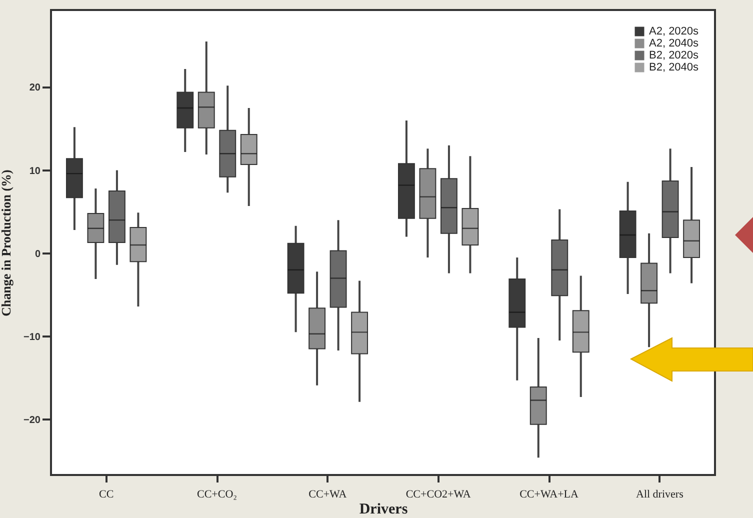 This screenshot has height=518, width=753. Describe the element at coordinates (660, 494) in the screenshot. I see `x-tick-label: All drivers` at that location.